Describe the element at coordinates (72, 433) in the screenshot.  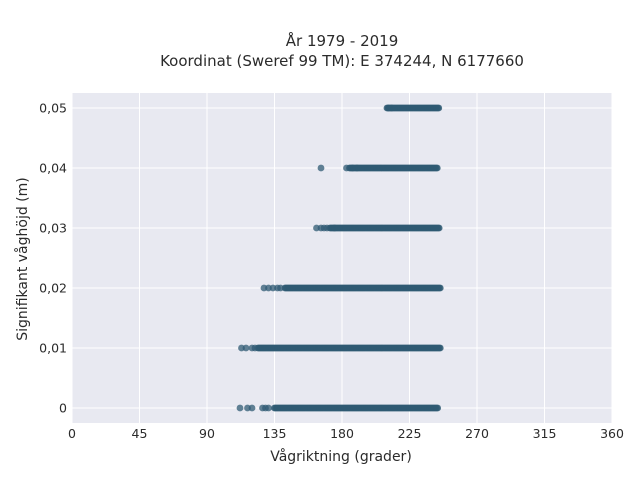
I see `x-tick-label-0: 0` at that location.